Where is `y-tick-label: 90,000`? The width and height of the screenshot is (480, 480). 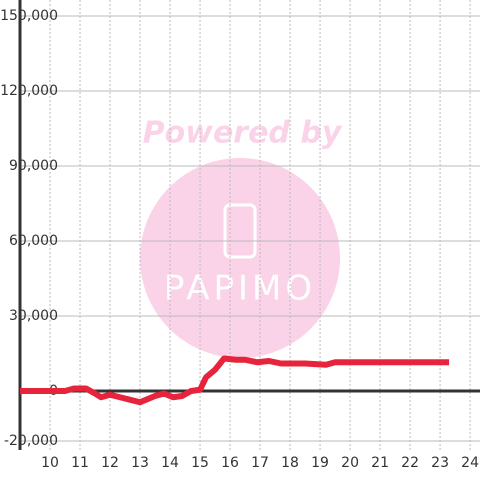 y-tick-label: 90,000 is located at coordinates (33, 166).